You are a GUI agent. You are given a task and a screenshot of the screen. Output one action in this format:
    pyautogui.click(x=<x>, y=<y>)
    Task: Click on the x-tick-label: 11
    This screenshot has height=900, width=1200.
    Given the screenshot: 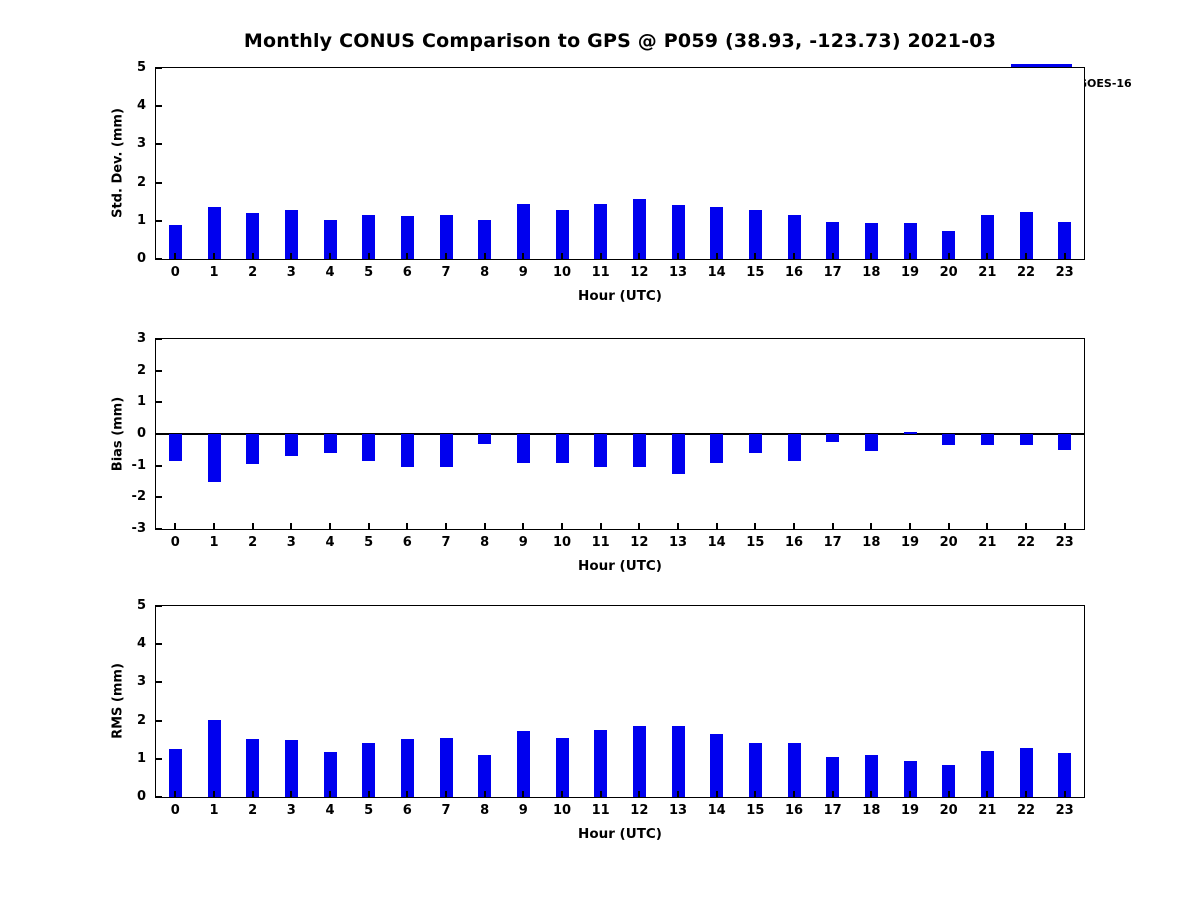 What is the action you would take?
    pyautogui.click(x=600, y=542)
    